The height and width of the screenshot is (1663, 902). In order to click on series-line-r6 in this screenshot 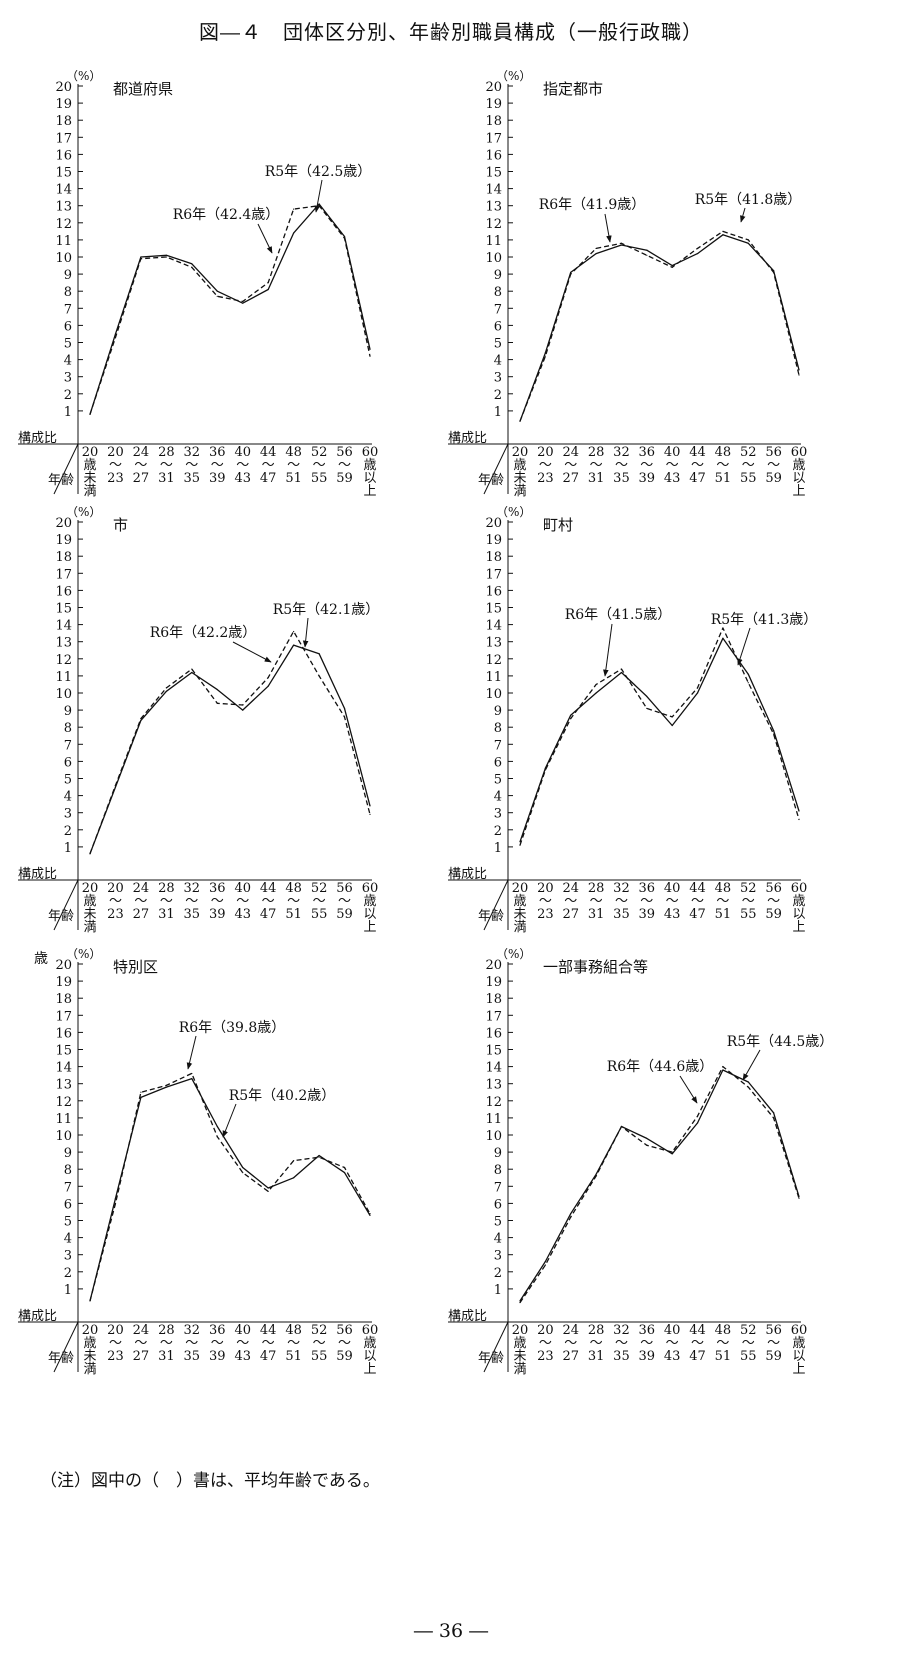, I will do `click(230, 309)`.